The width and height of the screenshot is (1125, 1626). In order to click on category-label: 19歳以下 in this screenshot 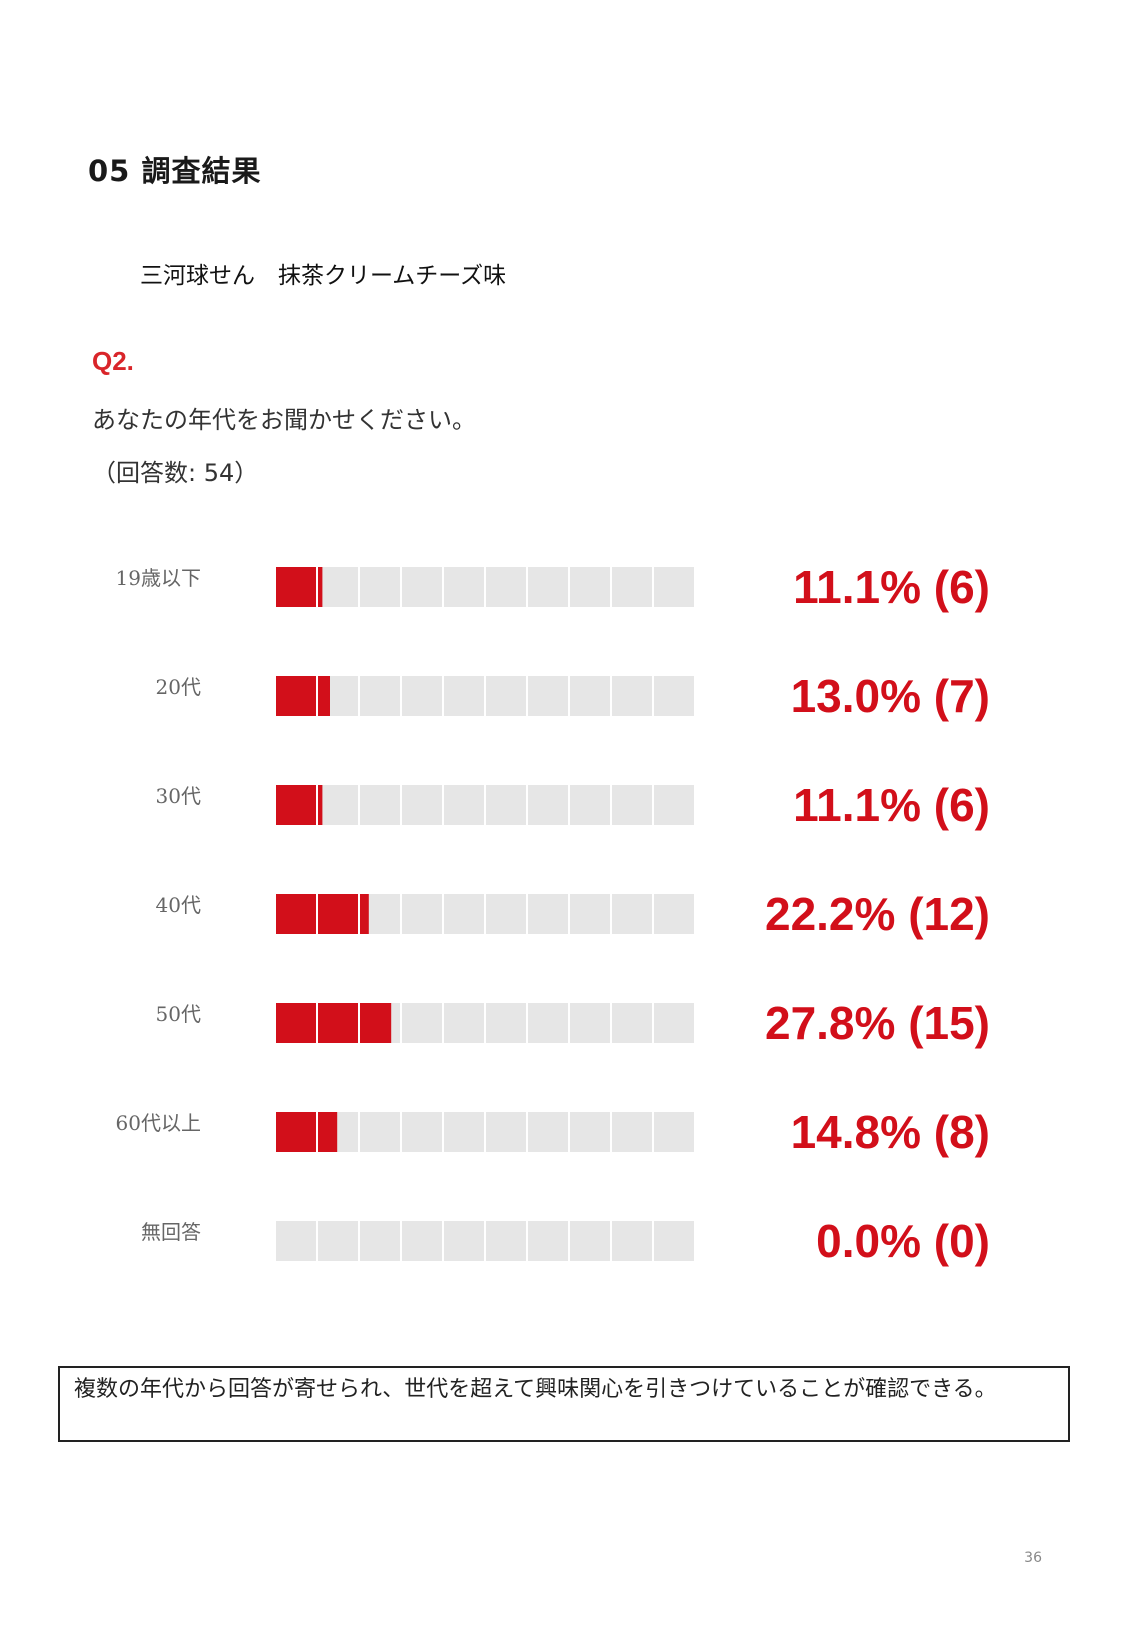, I will do `click(158, 578)`.